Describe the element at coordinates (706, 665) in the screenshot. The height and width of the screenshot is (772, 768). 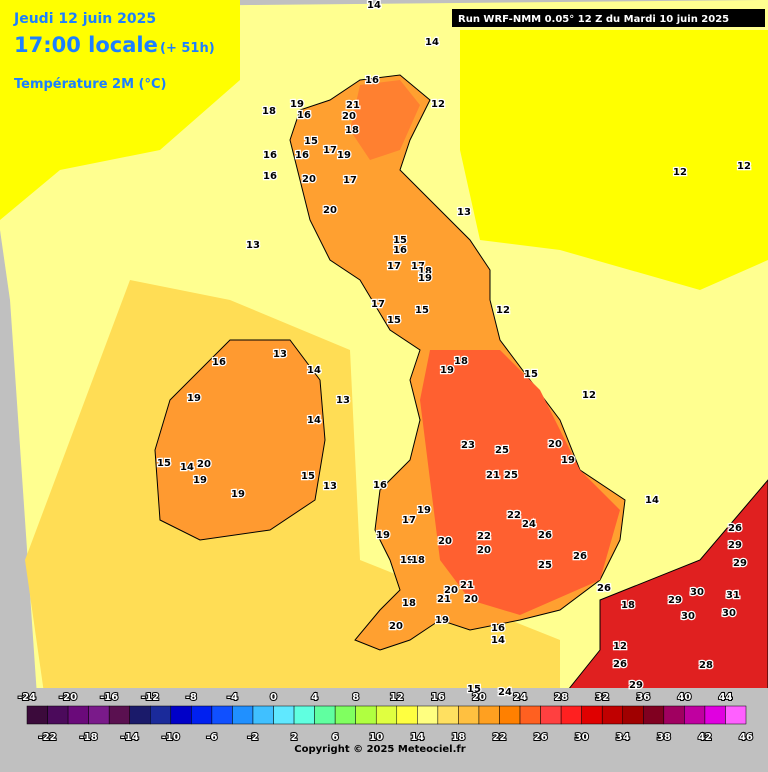
I see `temp-label: 28` at that location.